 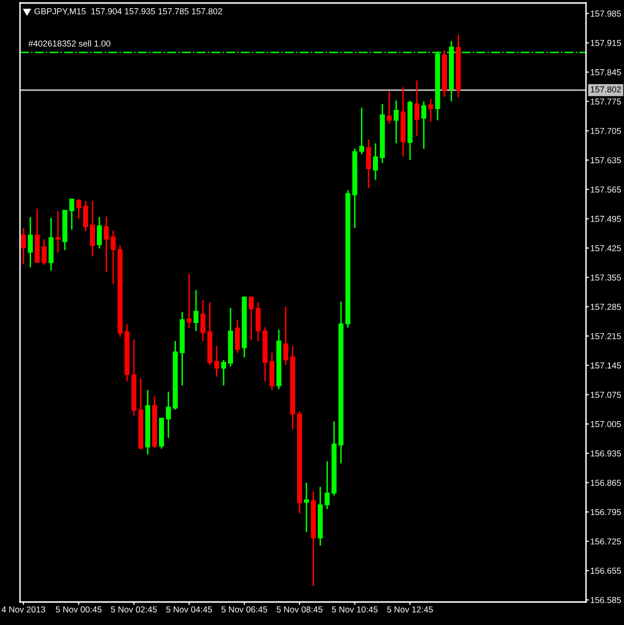 I want to click on text: GBPJPY,M15 157.904 157.935 157.785 157.802, so click(x=128, y=12).